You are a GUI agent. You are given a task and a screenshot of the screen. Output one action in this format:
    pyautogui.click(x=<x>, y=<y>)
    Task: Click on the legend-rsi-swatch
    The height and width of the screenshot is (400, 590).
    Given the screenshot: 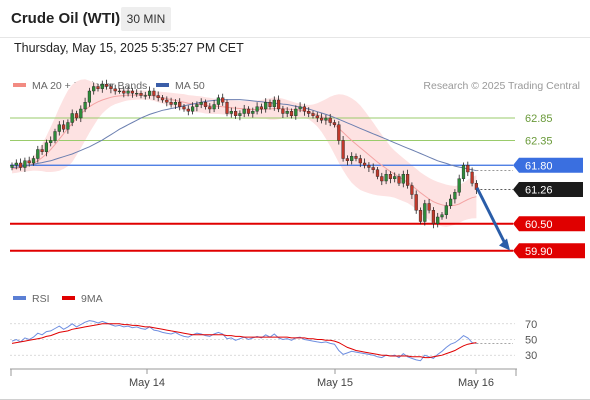 What is the action you would take?
    pyautogui.click(x=19, y=298)
    